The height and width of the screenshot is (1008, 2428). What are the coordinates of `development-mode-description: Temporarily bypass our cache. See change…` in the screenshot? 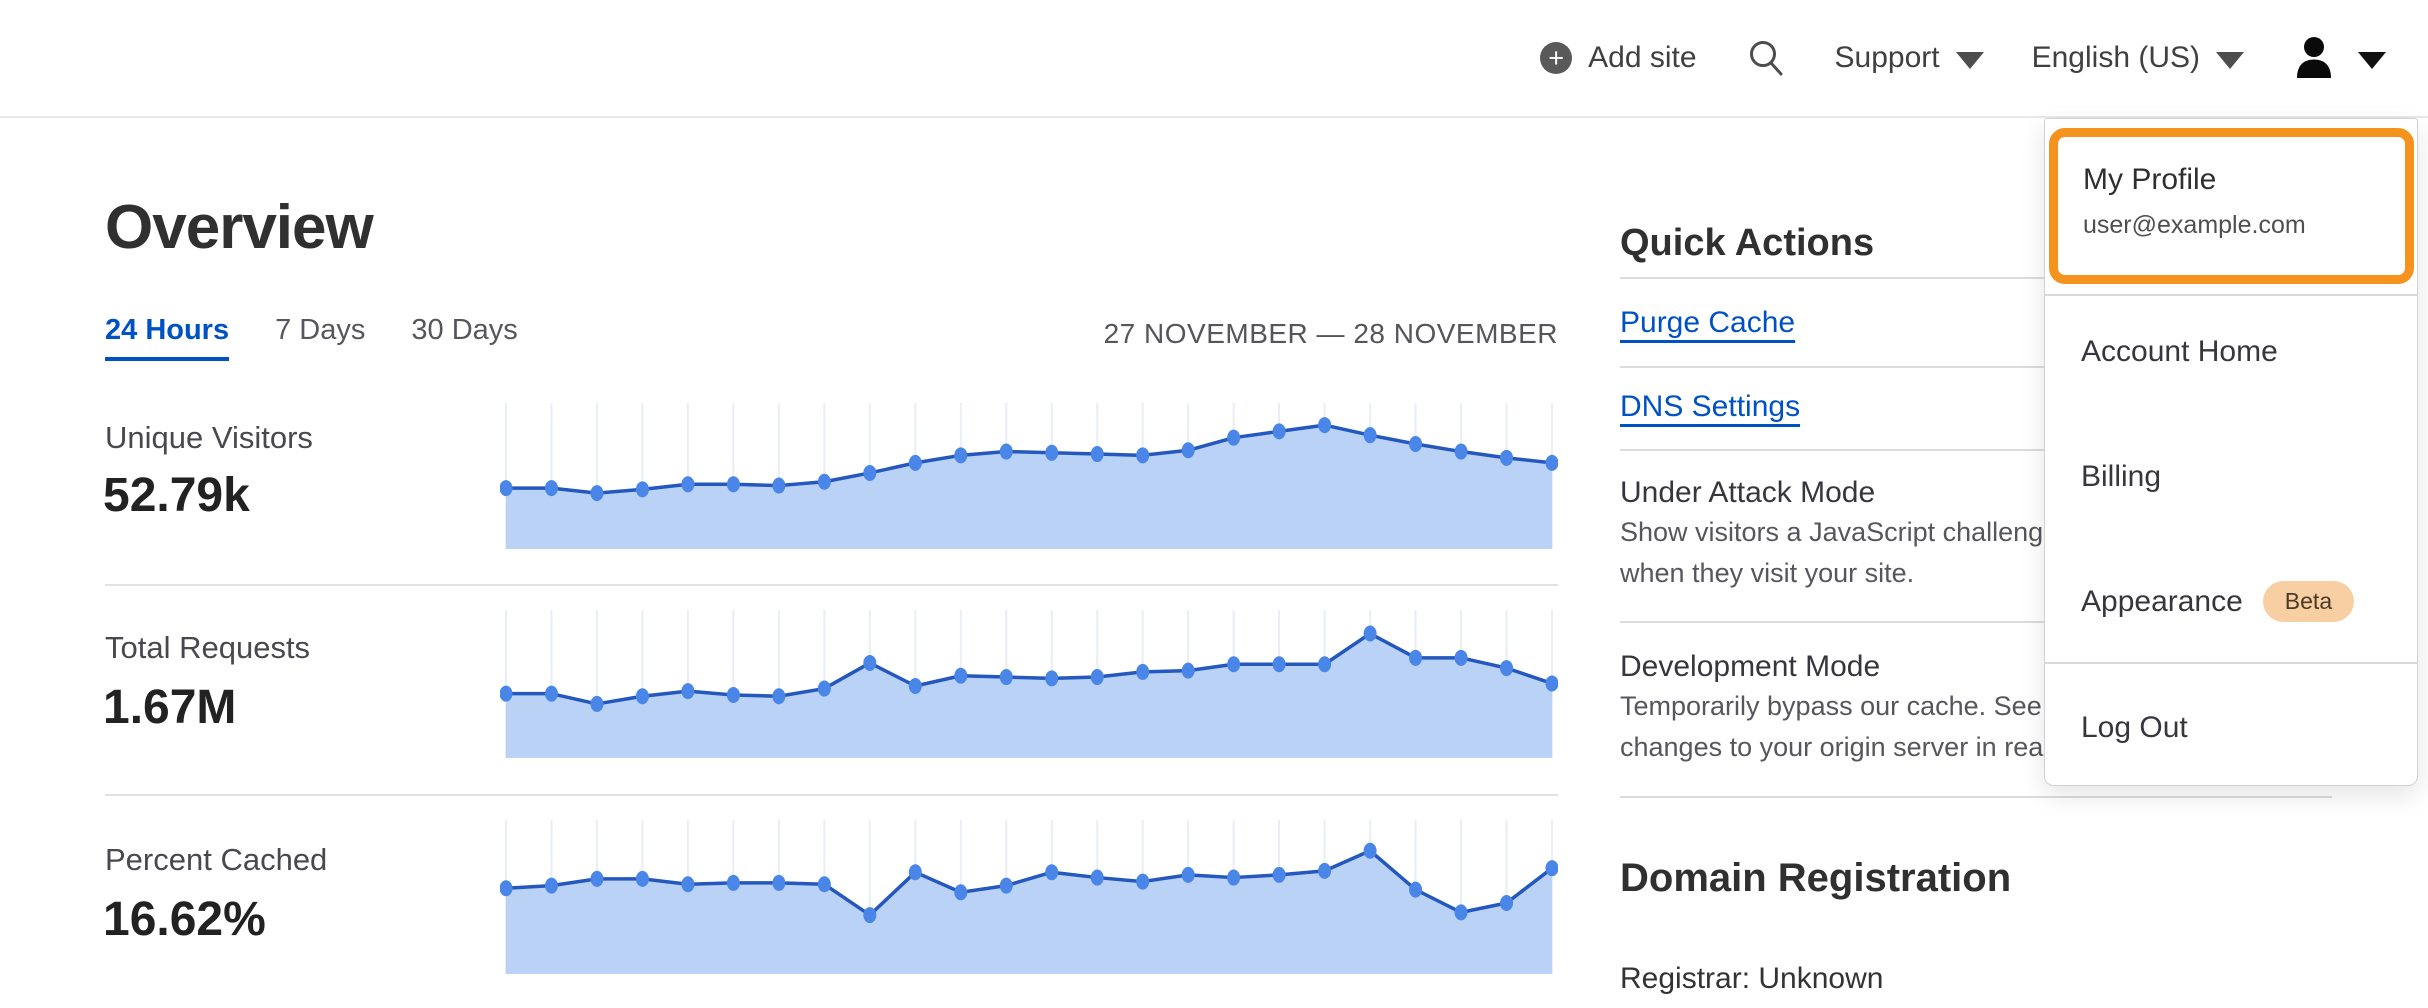 It's located at (1864, 726).